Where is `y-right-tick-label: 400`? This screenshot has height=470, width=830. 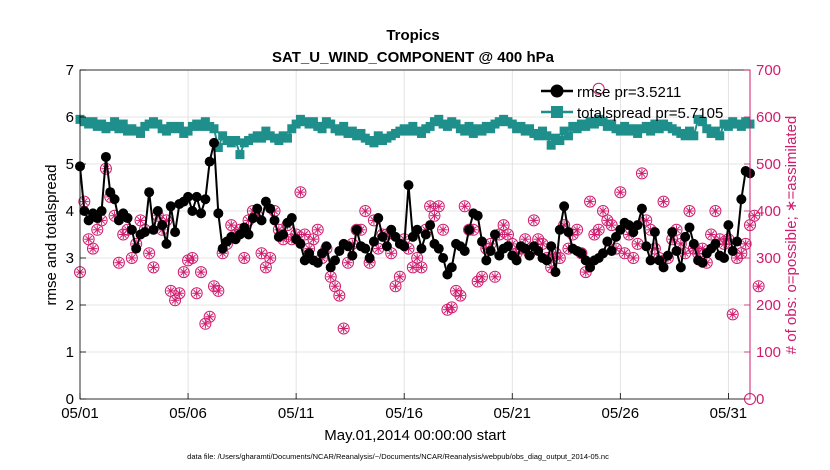 y-right-tick-label: 400 is located at coordinates (768, 211).